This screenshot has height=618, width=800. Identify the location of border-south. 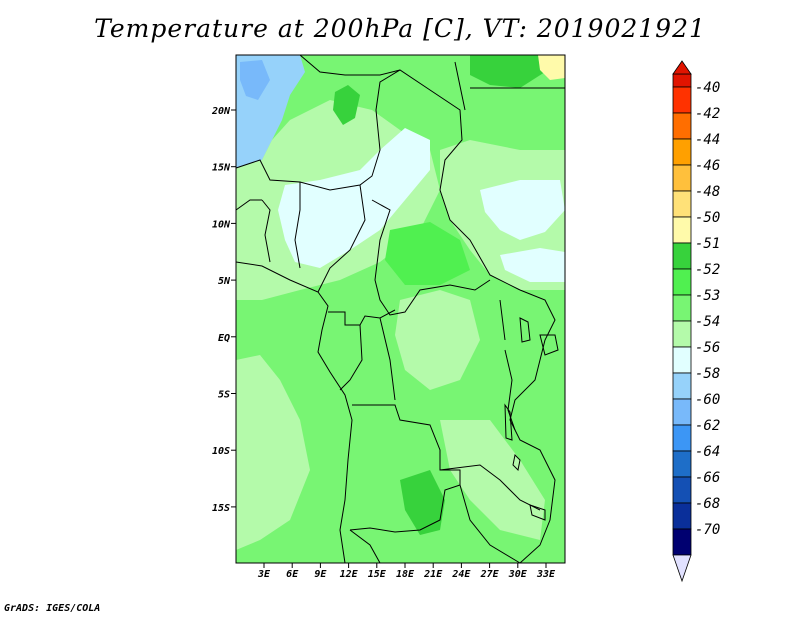
(445, 514).